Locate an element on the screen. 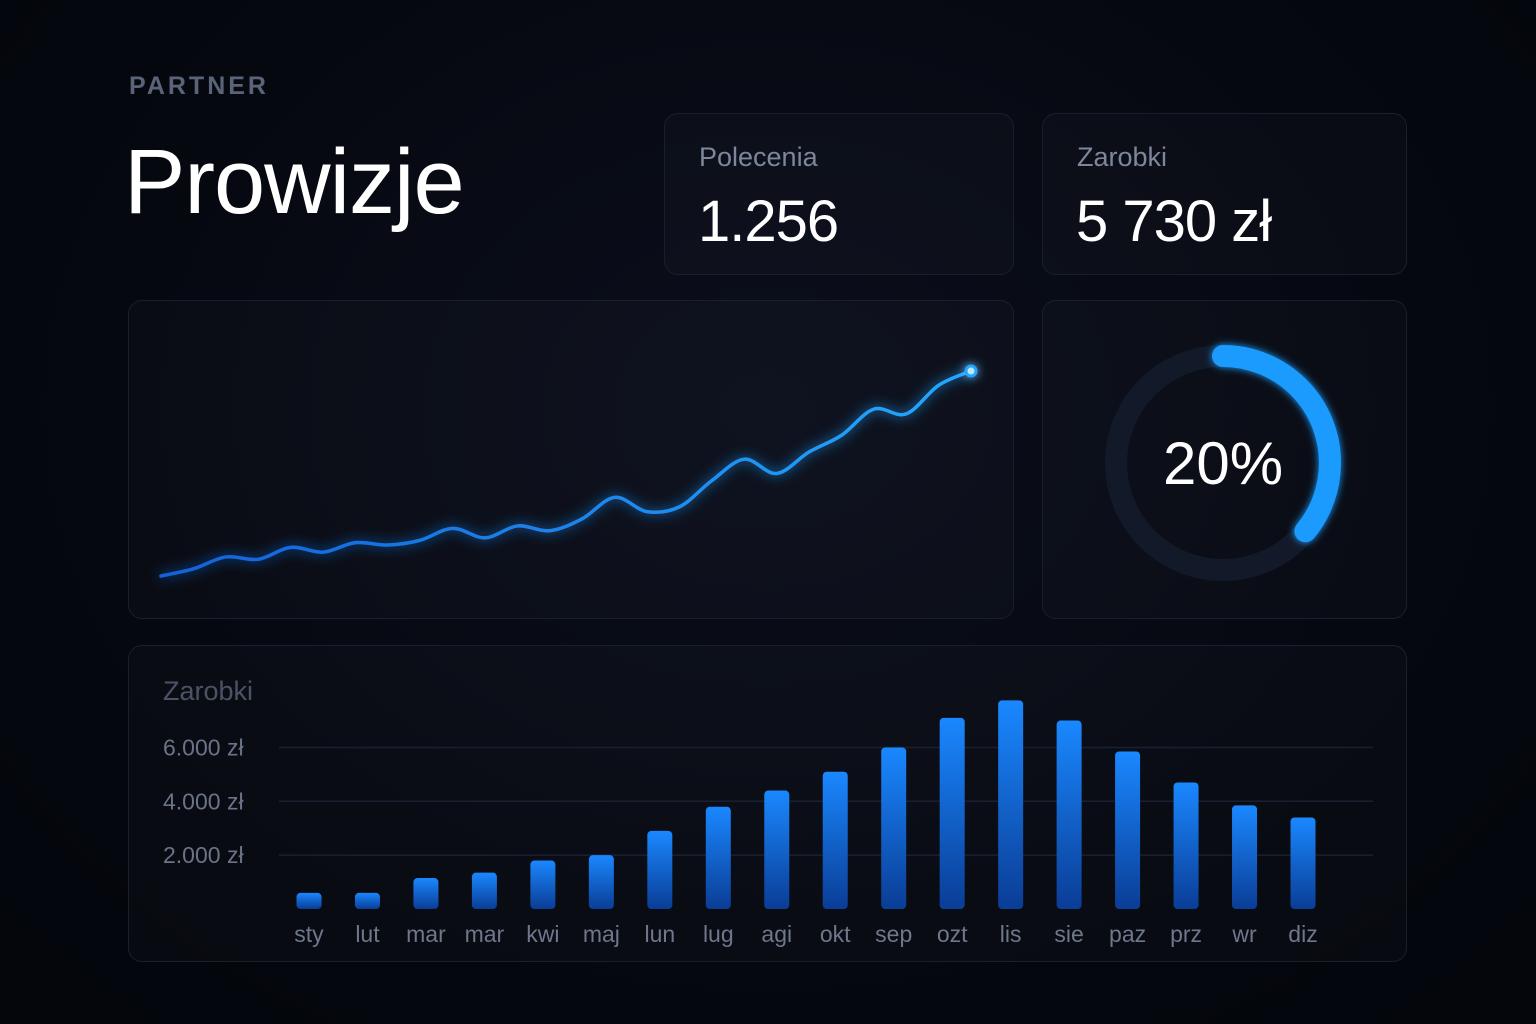  progress-card: 20% is located at coordinates (1224, 459).